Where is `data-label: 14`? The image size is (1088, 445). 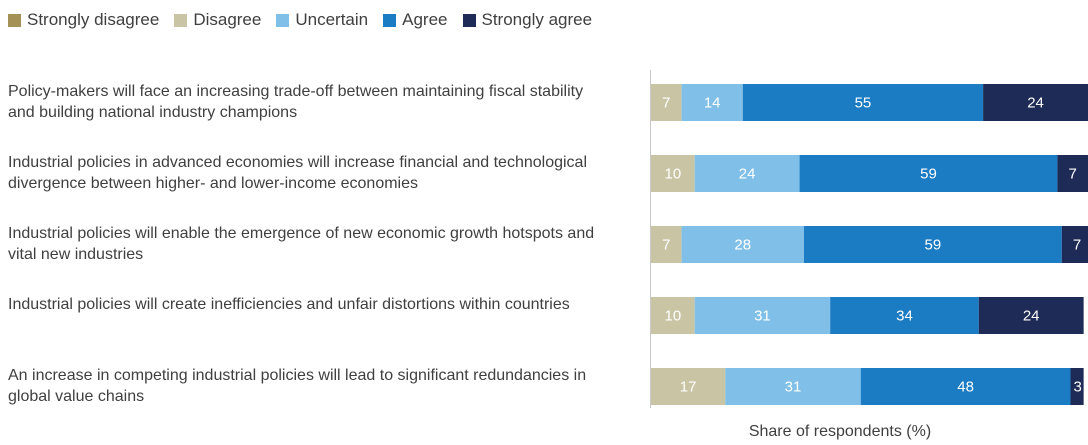 data-label: 14 is located at coordinates (712, 103).